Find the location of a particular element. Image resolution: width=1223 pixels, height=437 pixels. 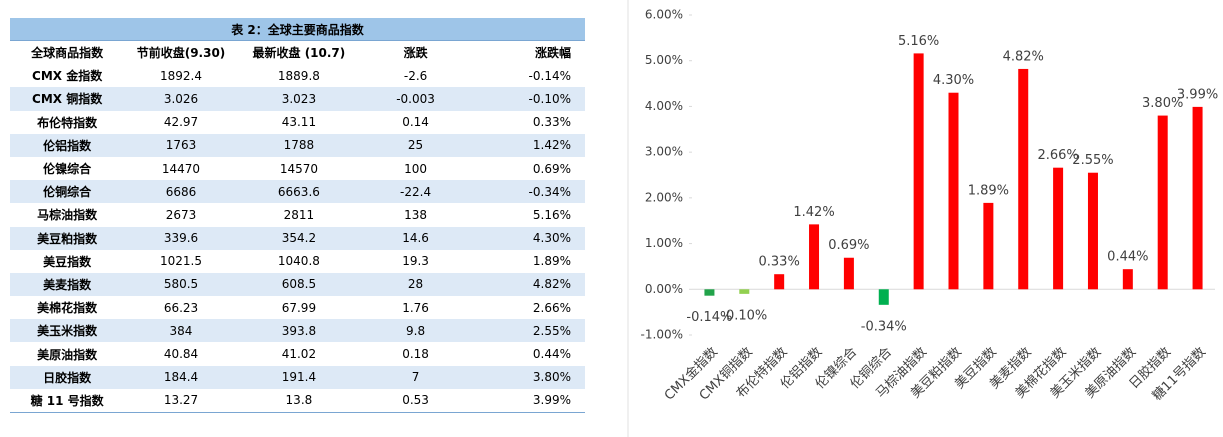

header-row: 全球商品指数 节前收盘(9.30) 最新收盘 (10.7) 涨跌 涨跌幅 is located at coordinates (297, 53).